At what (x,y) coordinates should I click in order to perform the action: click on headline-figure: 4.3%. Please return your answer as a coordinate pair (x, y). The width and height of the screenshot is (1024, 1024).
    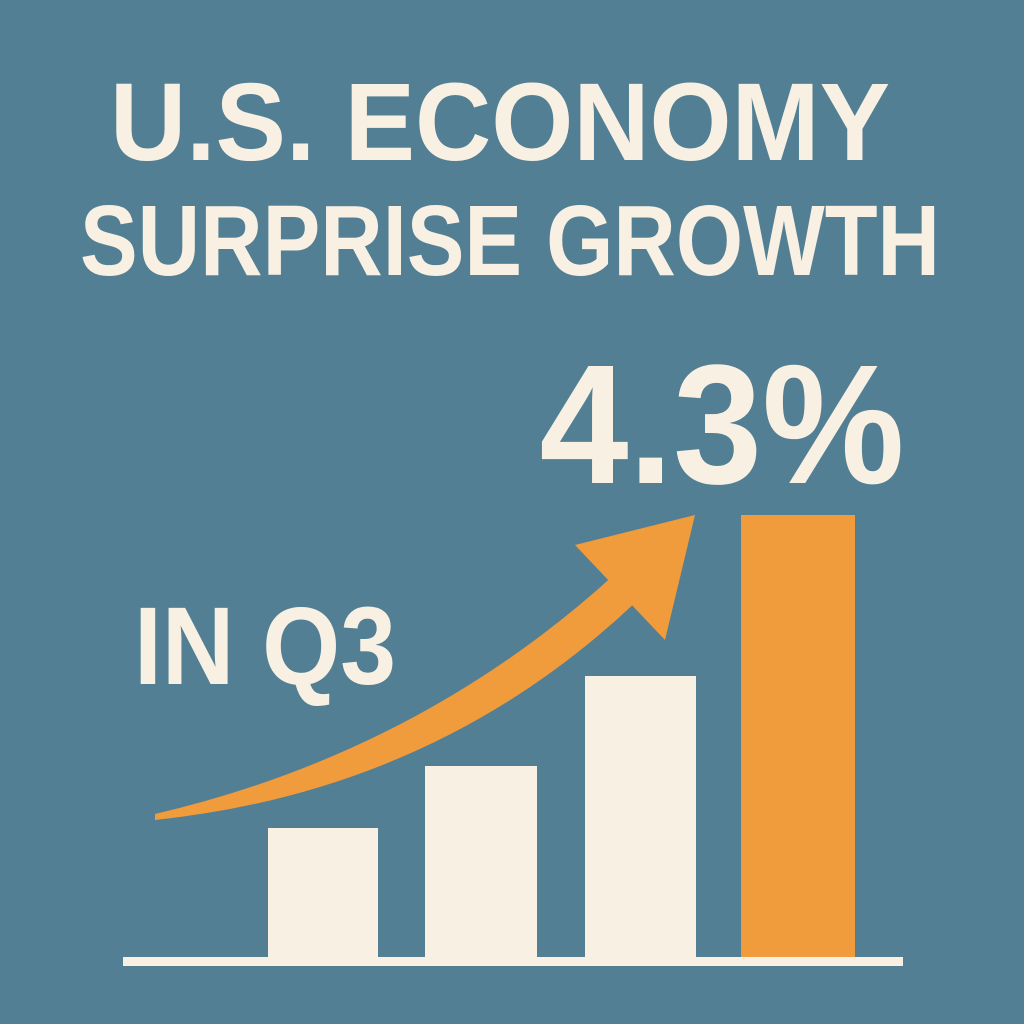
    Looking at the image, I should click on (722, 425).